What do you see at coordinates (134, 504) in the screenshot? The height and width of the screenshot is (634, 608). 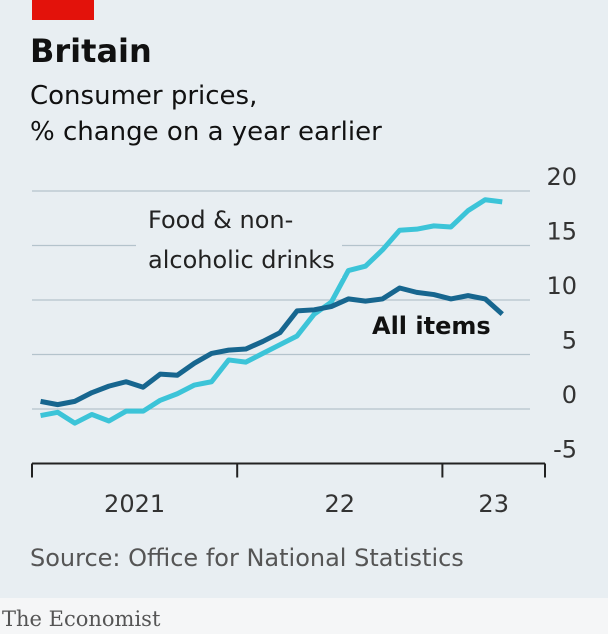 I see `x-tick-label: 2021` at bounding box center [134, 504].